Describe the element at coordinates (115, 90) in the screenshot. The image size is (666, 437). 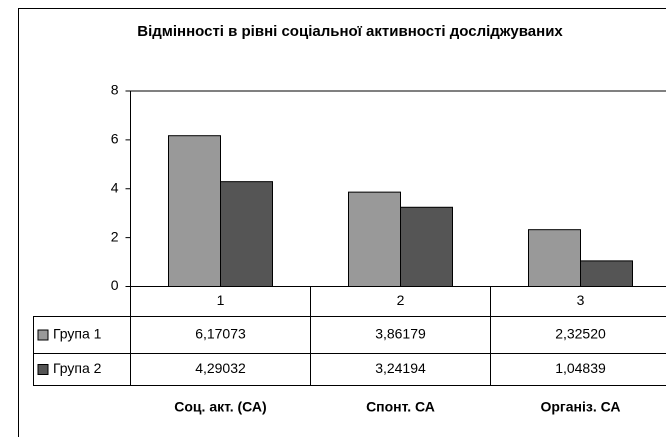
I see `y-tick-label: 8` at that location.